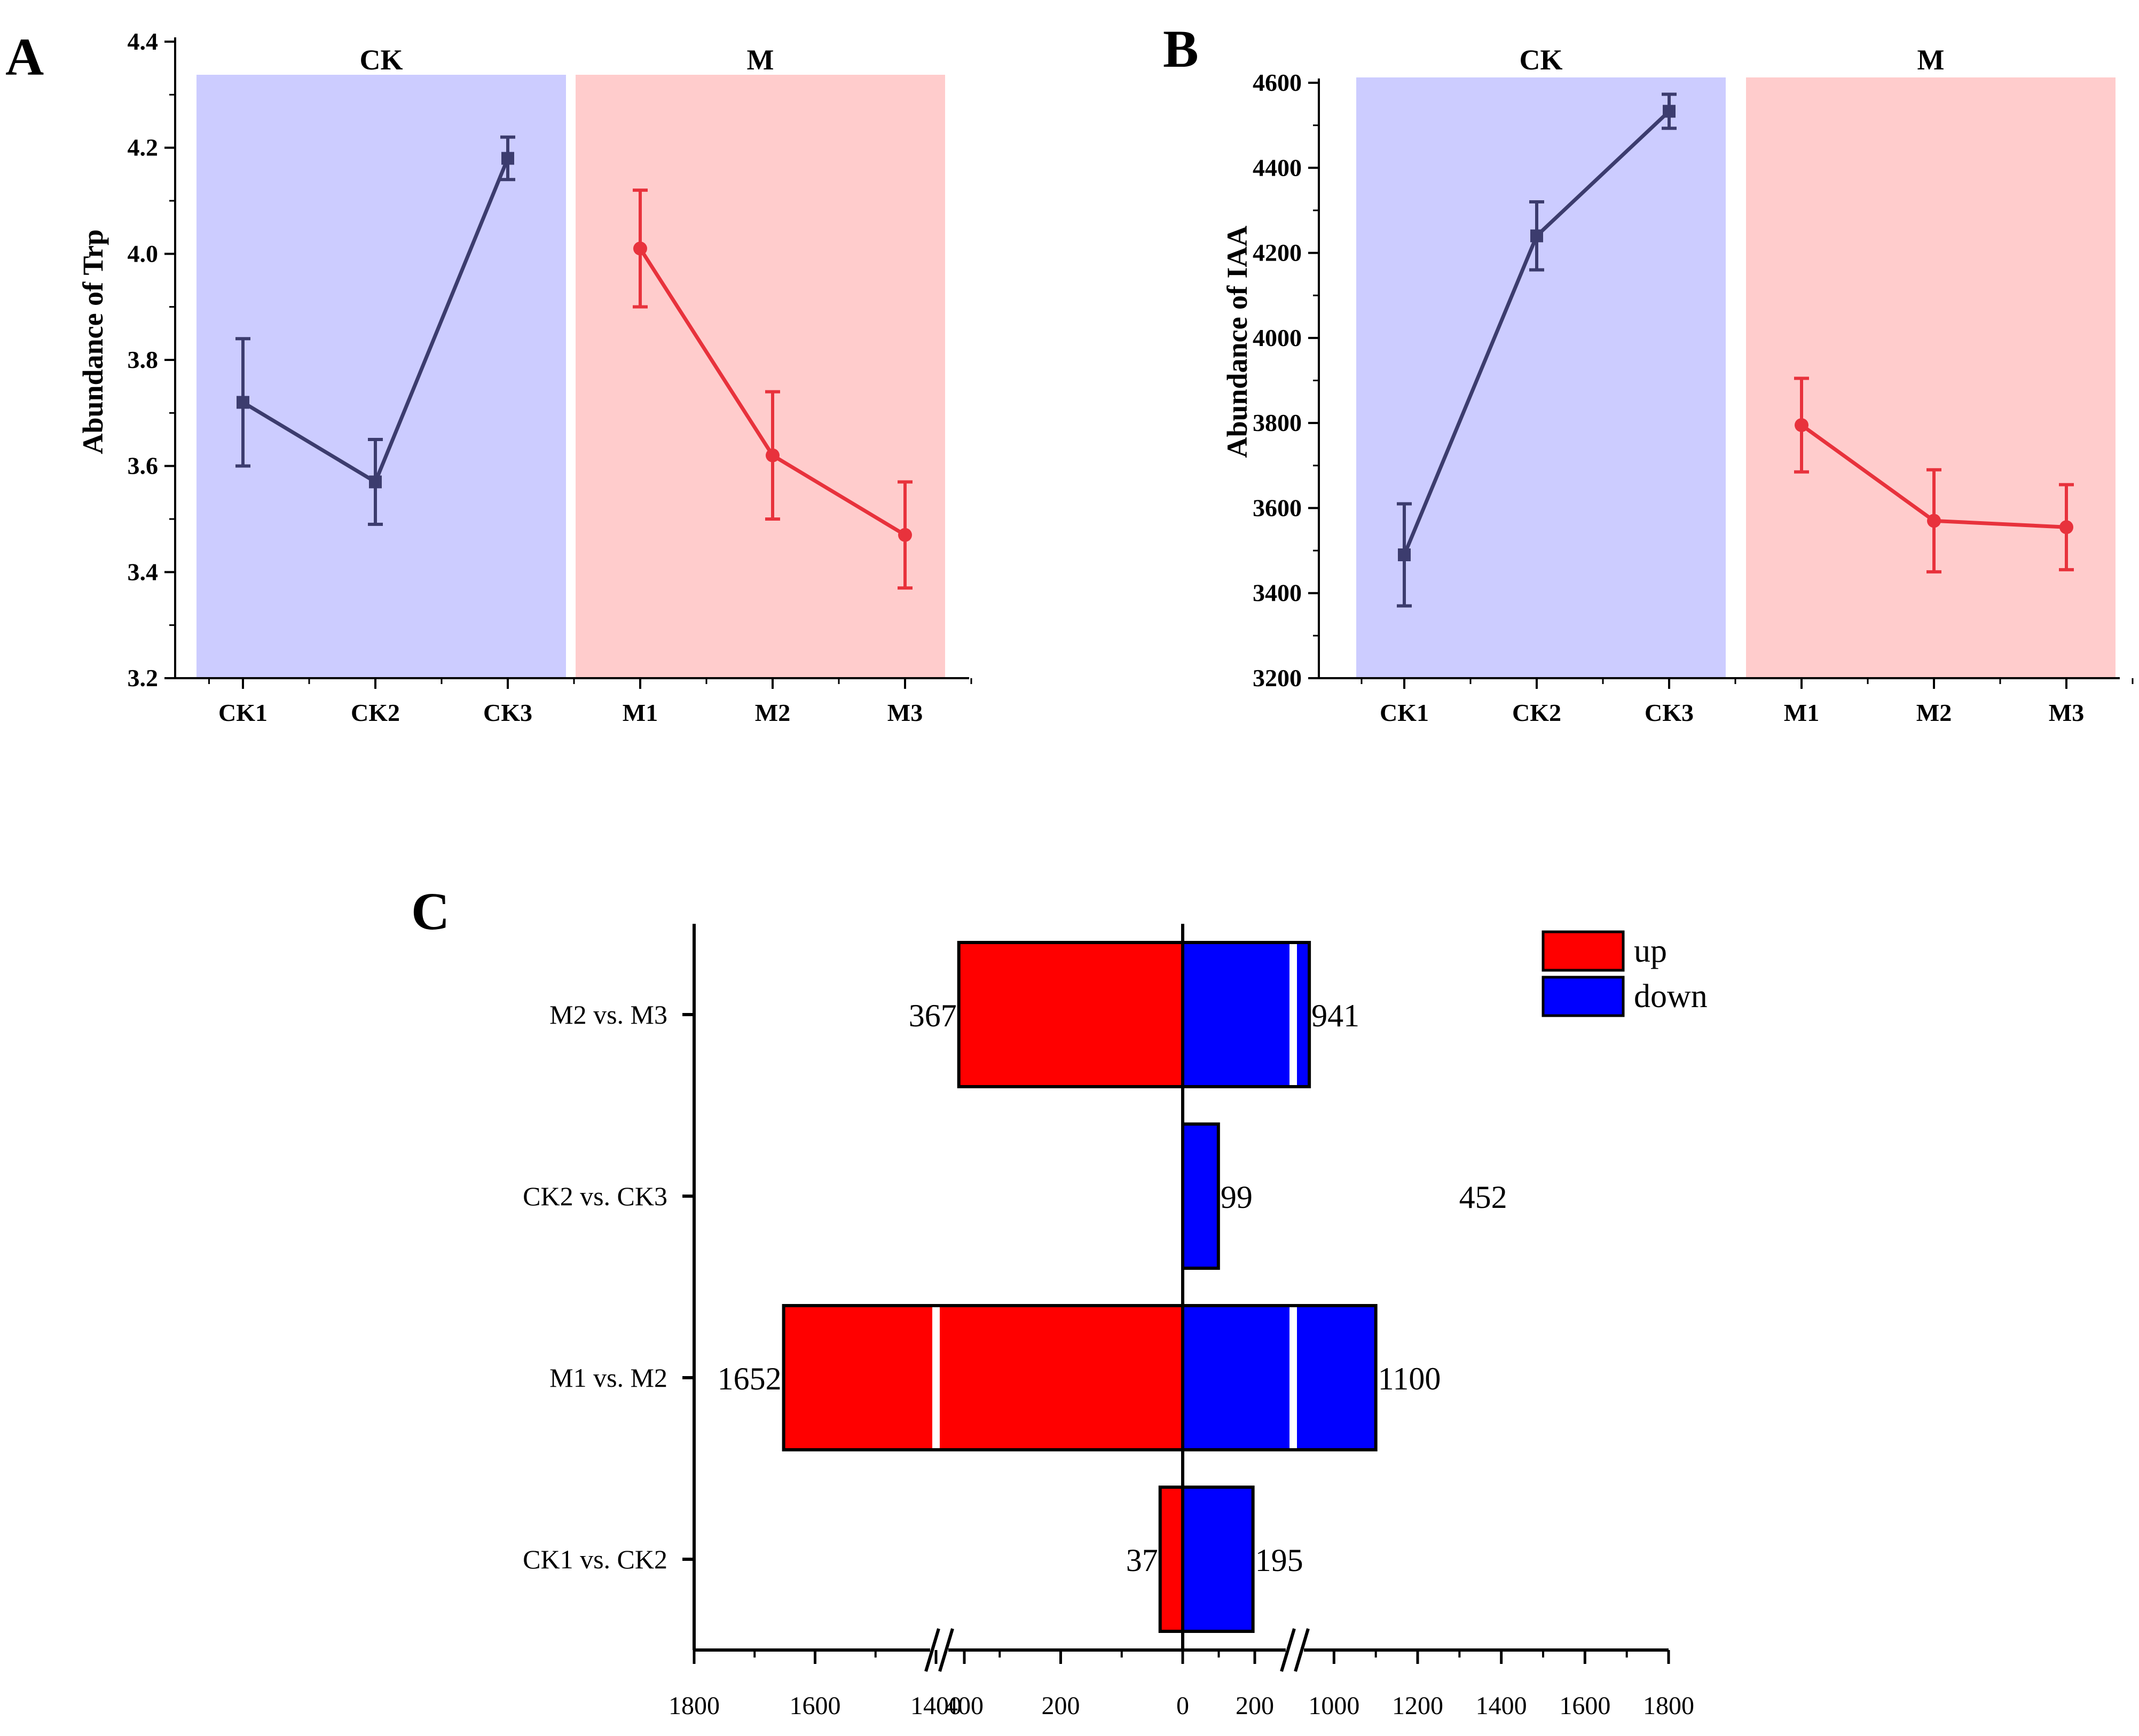  Describe the element at coordinates (1931, 60) in the screenshot. I see `panel-b-group-label-m: M` at that location.